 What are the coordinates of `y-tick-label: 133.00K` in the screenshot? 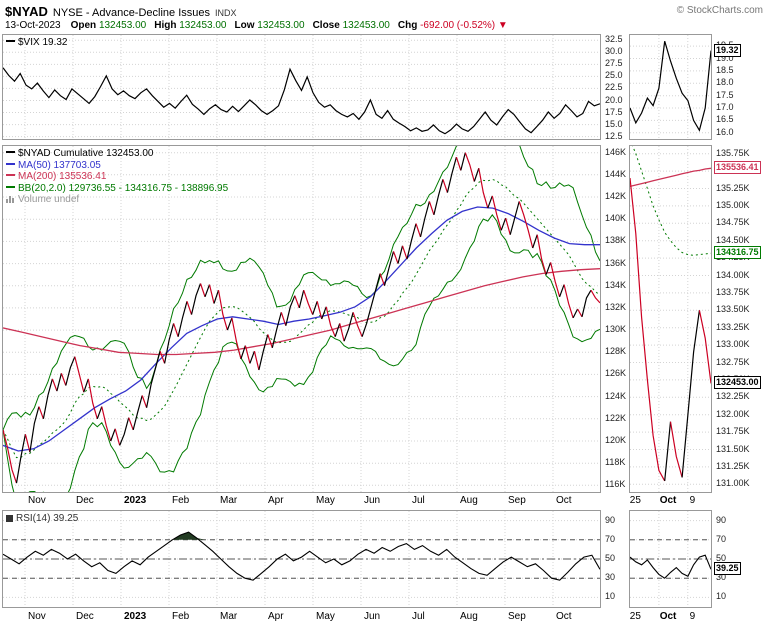 It's located at (733, 344).